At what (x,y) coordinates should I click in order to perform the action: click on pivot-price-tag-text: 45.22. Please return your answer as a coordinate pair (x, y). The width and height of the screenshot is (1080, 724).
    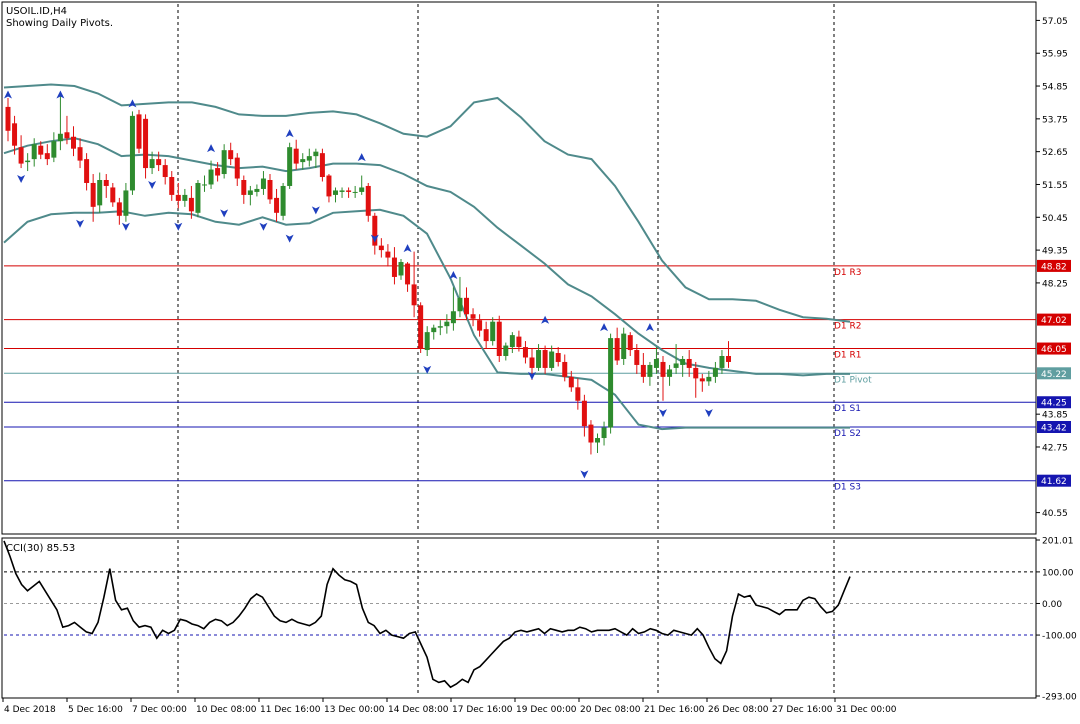
    Looking at the image, I should click on (1054, 375).